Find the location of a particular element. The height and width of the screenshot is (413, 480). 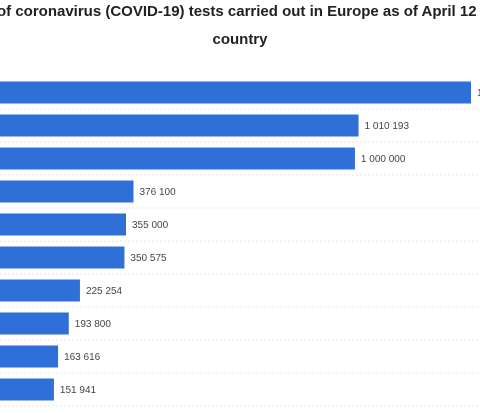

value-label: 355 000 is located at coordinates (150, 225).